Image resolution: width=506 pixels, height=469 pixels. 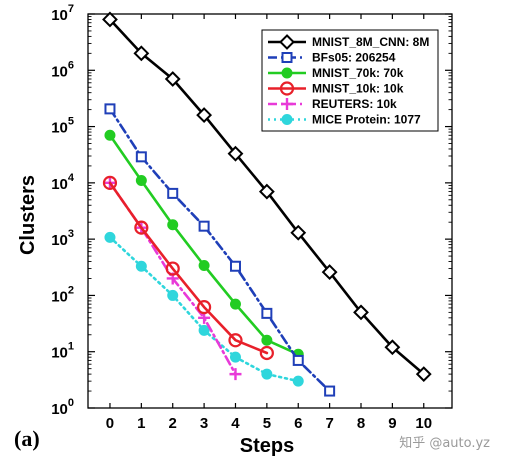 What do you see at coordinates (63, 182) in the screenshot?
I see `y-tick-label: 10⁴` at bounding box center [63, 182].